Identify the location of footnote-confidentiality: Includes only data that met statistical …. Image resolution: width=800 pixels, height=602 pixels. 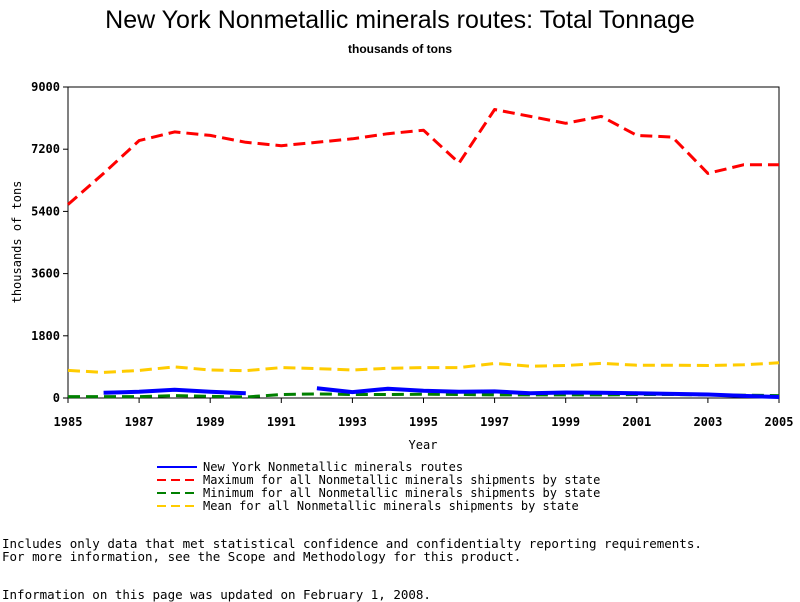
(352, 543).